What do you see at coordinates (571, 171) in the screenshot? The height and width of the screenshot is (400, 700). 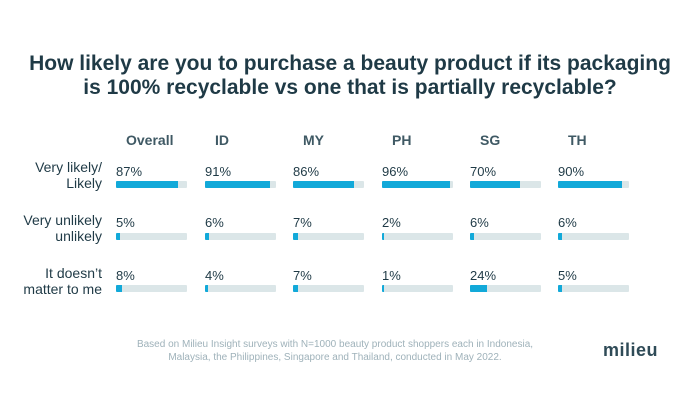 I see `data-label: 90%` at bounding box center [571, 171].